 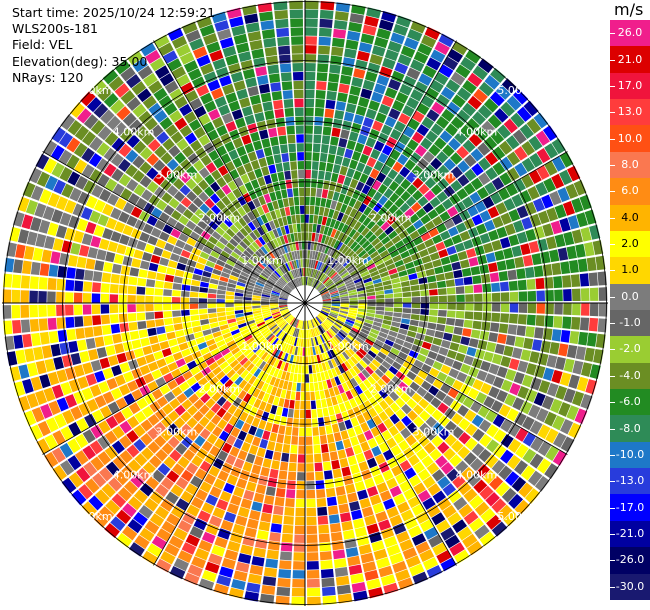 I want to click on ring-label: 1.00km, so click(x=348, y=260).